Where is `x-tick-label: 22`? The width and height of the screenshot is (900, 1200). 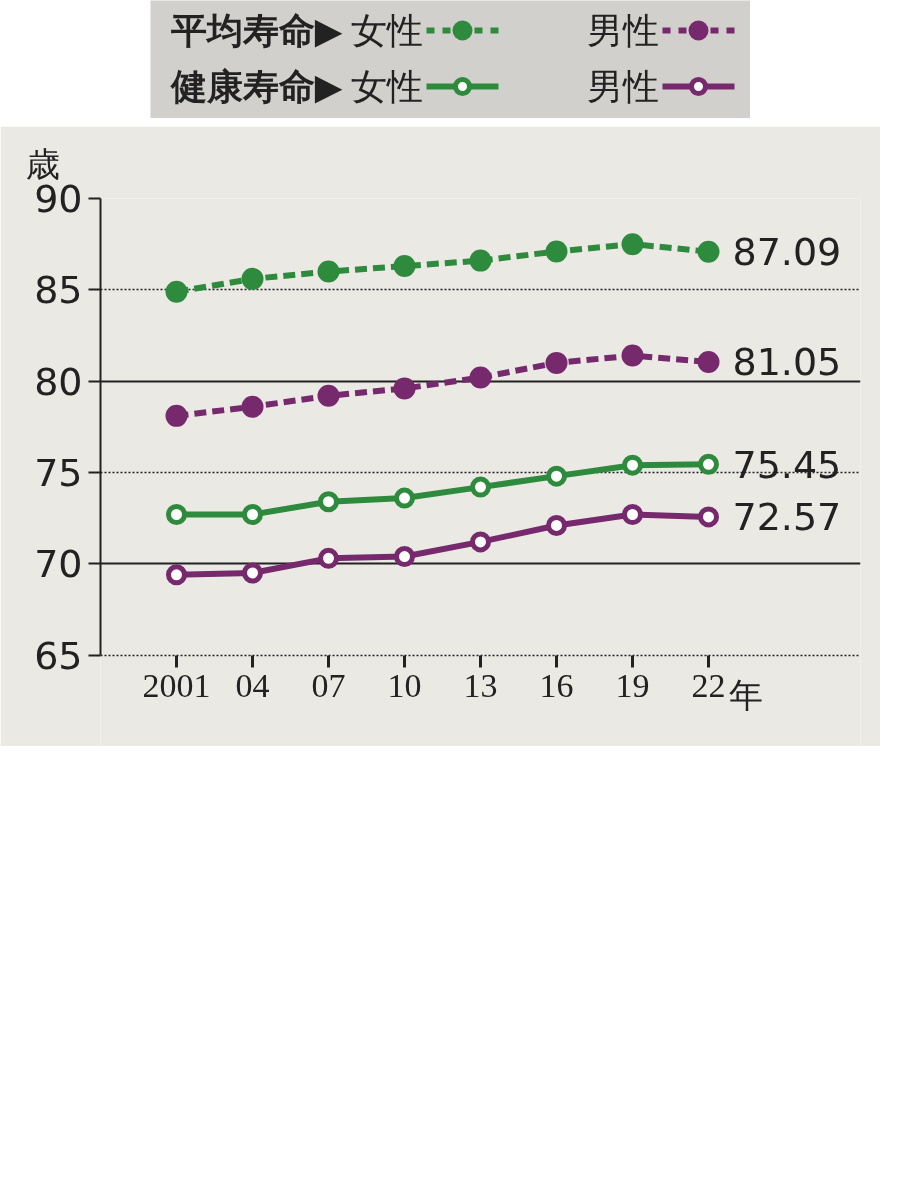
x-tick-label: 22 is located at coordinates (708, 686).